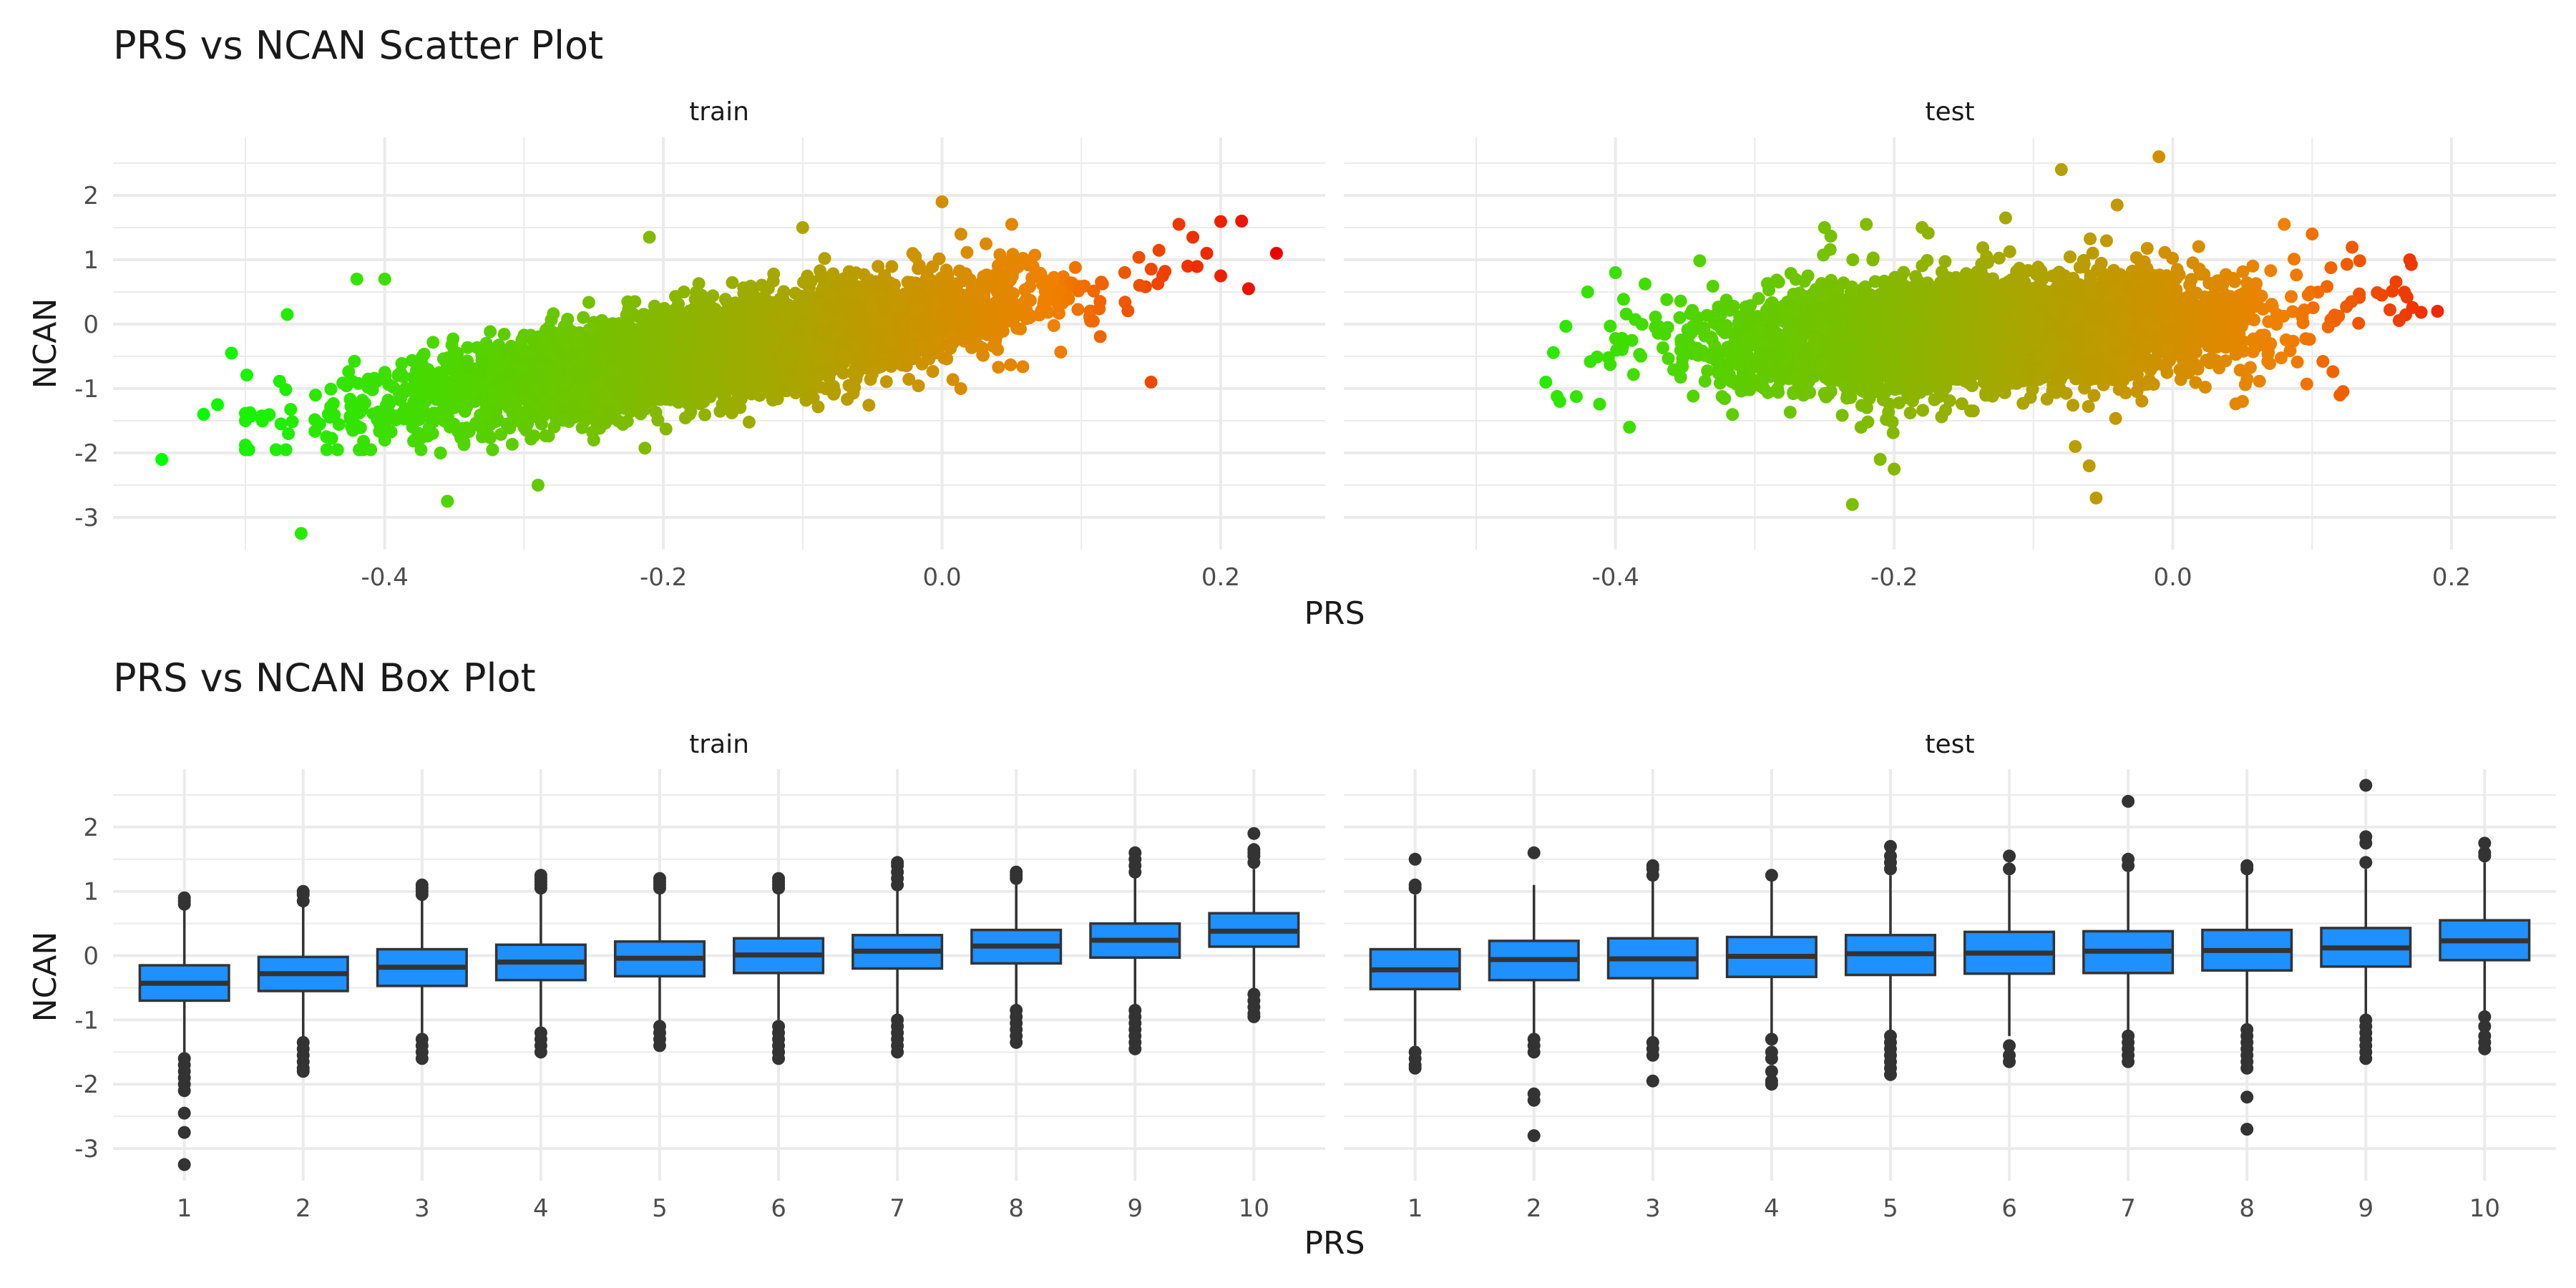 The image size is (2576, 1288). I want to click on scatter-facet-label-test: test, so click(1949, 112).